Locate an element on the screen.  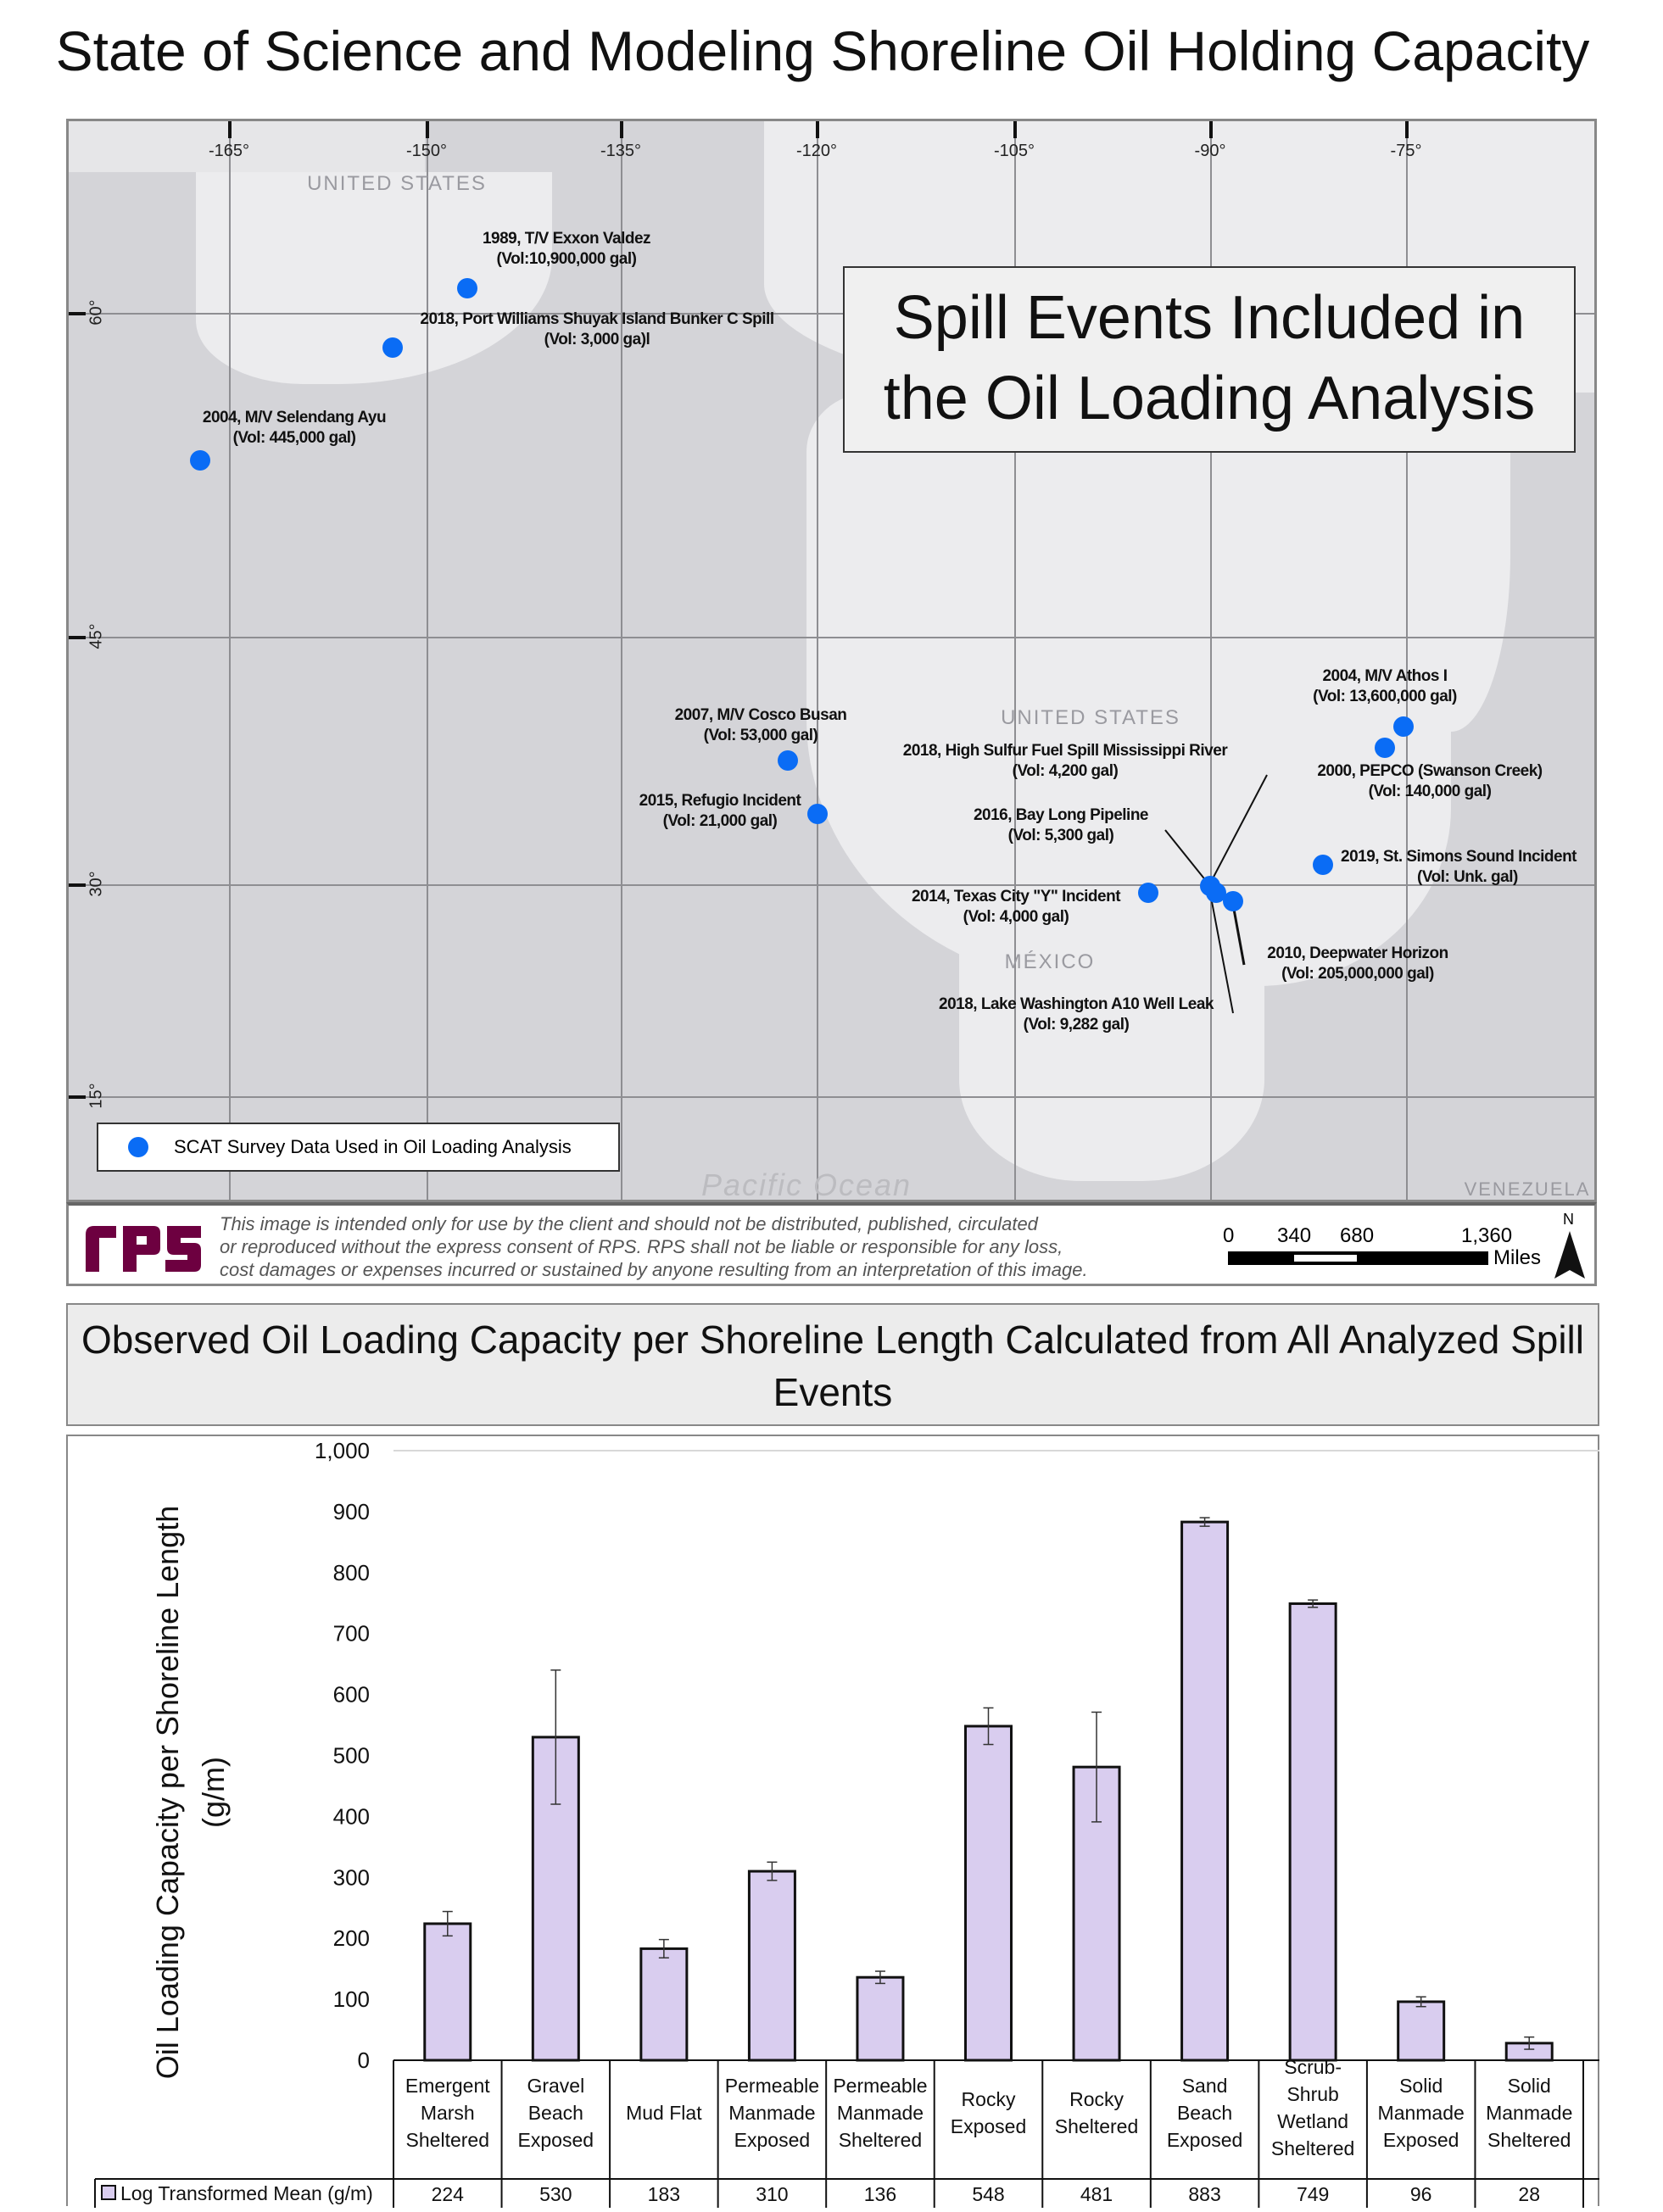
event-label: 2016, Bay Long Pipeline (Vol: 5,300 gal) is located at coordinates (1061, 825).